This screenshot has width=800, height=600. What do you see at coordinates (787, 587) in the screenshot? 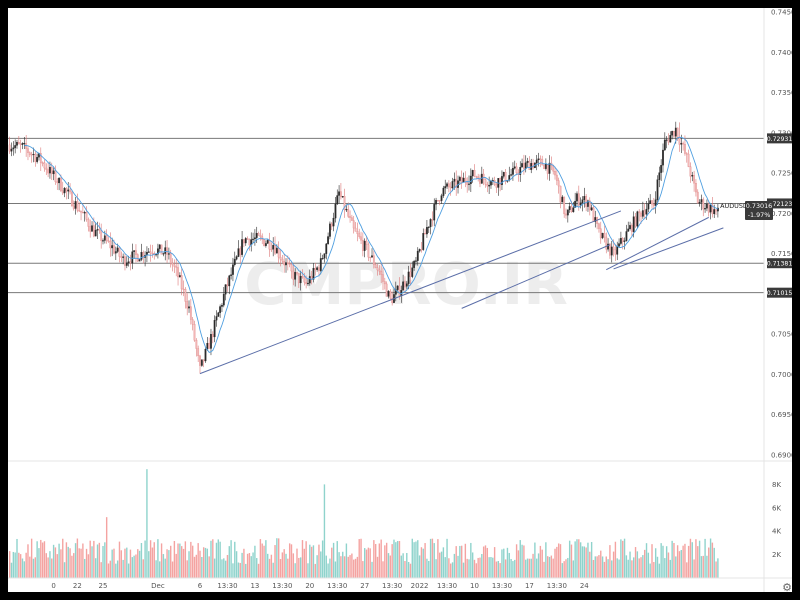
I see `settings-gear-icon: ⚙` at bounding box center [787, 587].